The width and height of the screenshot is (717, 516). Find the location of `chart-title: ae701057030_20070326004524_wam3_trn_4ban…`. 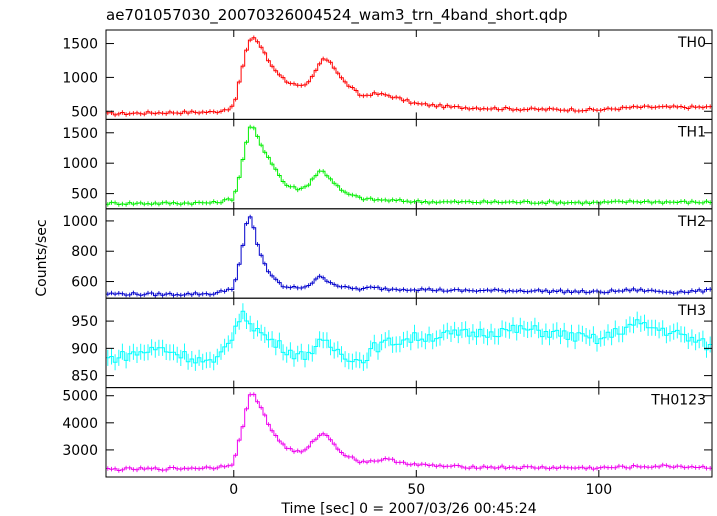

chart-title: ae701057030_20070326004524_wam3_trn_4ban… is located at coordinates (337, 15).